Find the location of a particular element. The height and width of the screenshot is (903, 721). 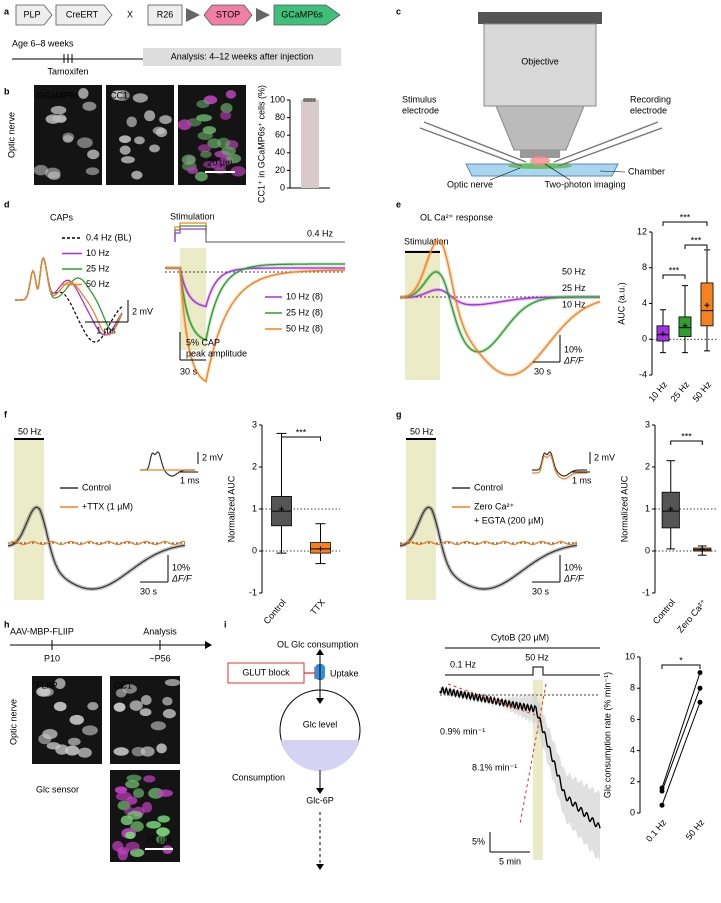

x-tick-label: 25 Hz is located at coordinates (680, 391).